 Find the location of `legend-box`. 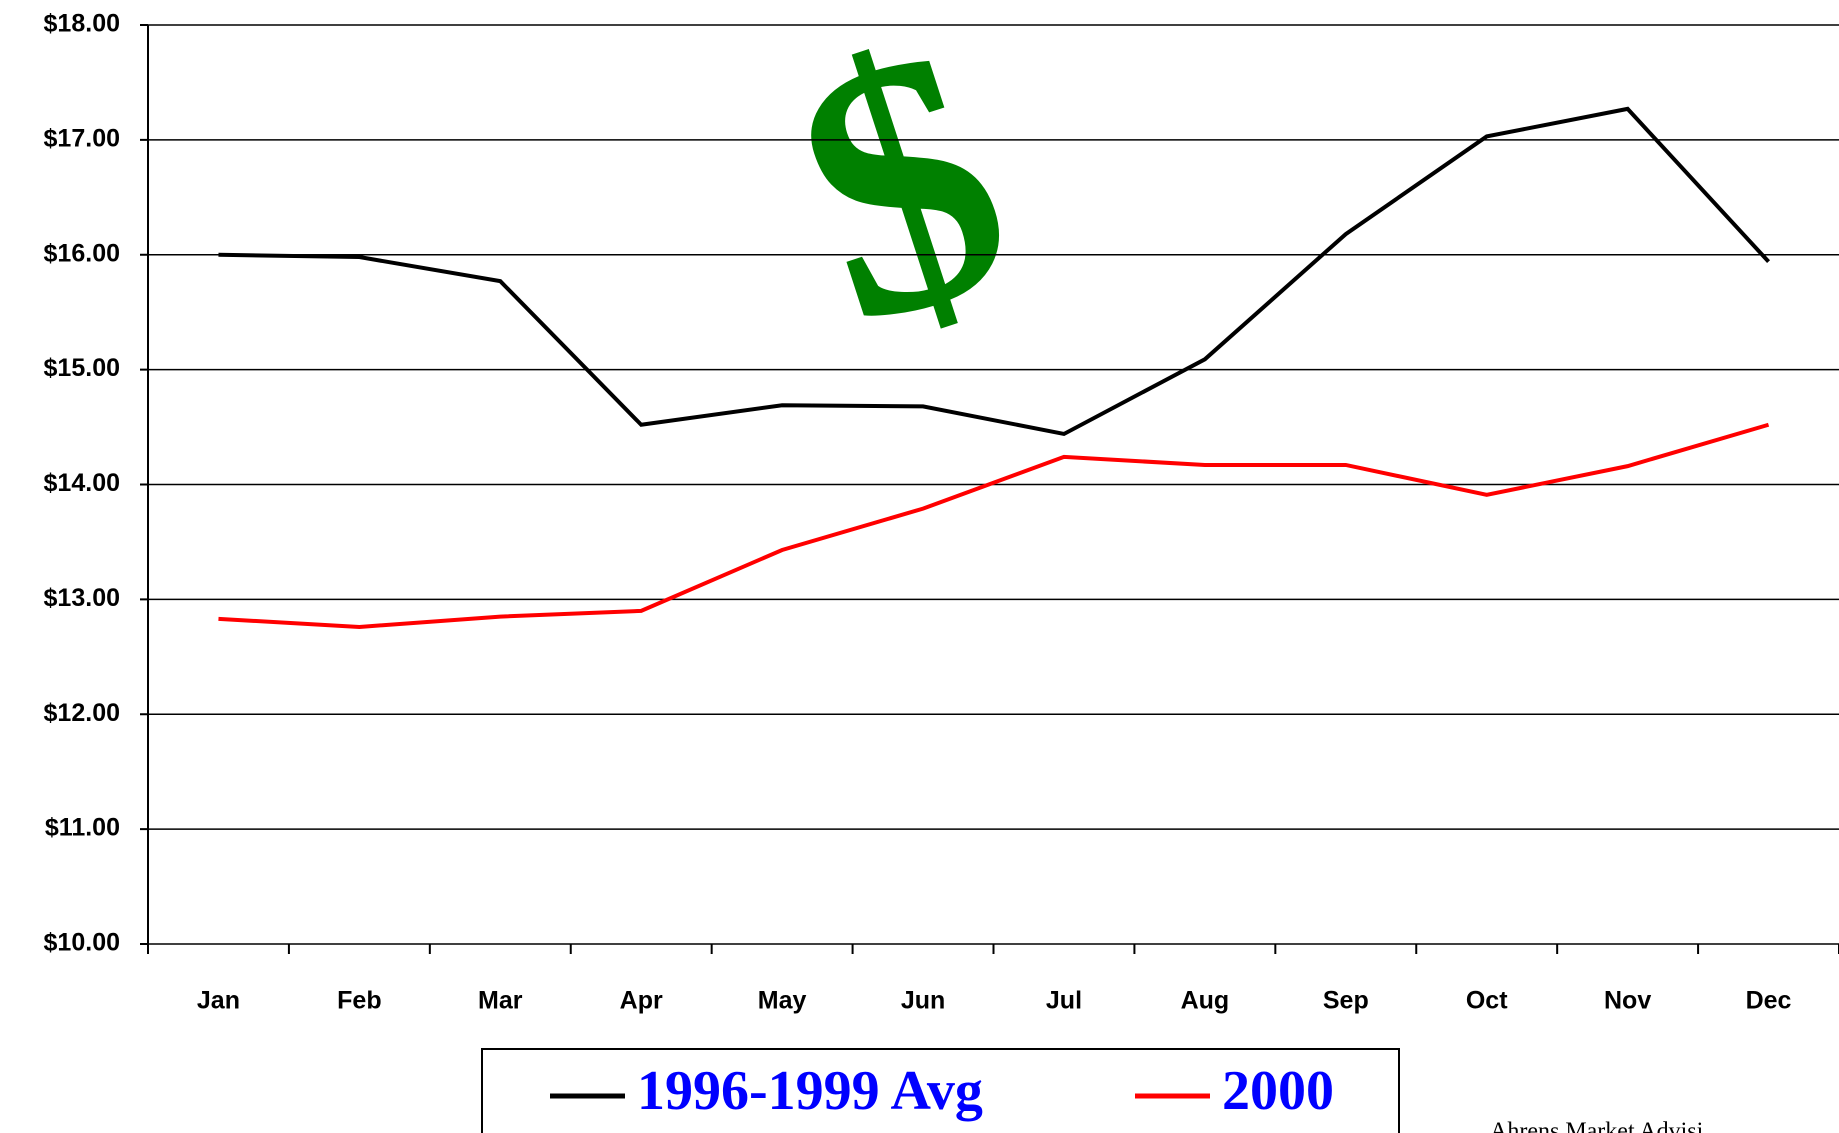

legend-box is located at coordinates (940, 1090).